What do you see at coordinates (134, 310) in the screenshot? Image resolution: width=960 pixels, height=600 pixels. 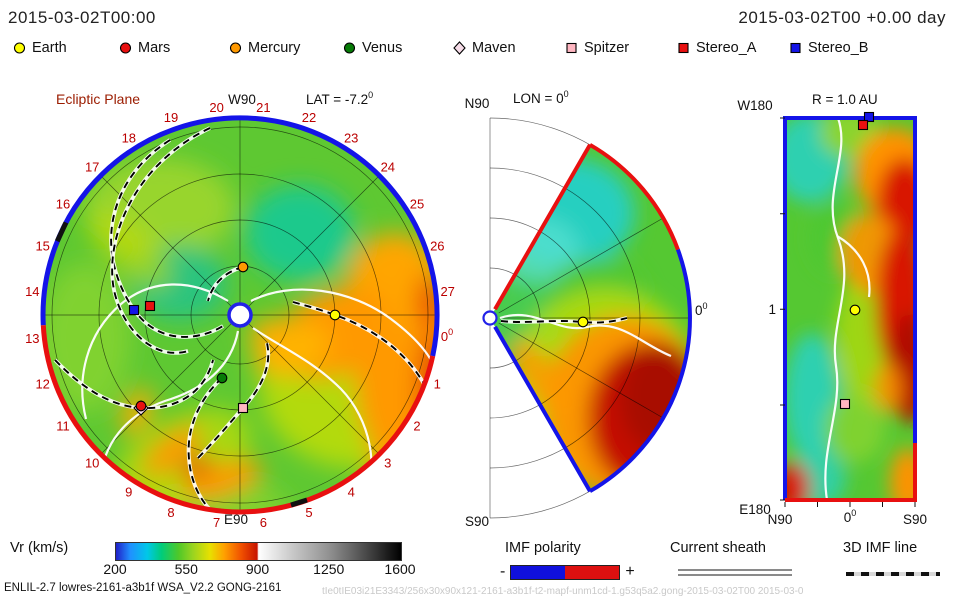 I see `marker-stereo_b` at bounding box center [134, 310].